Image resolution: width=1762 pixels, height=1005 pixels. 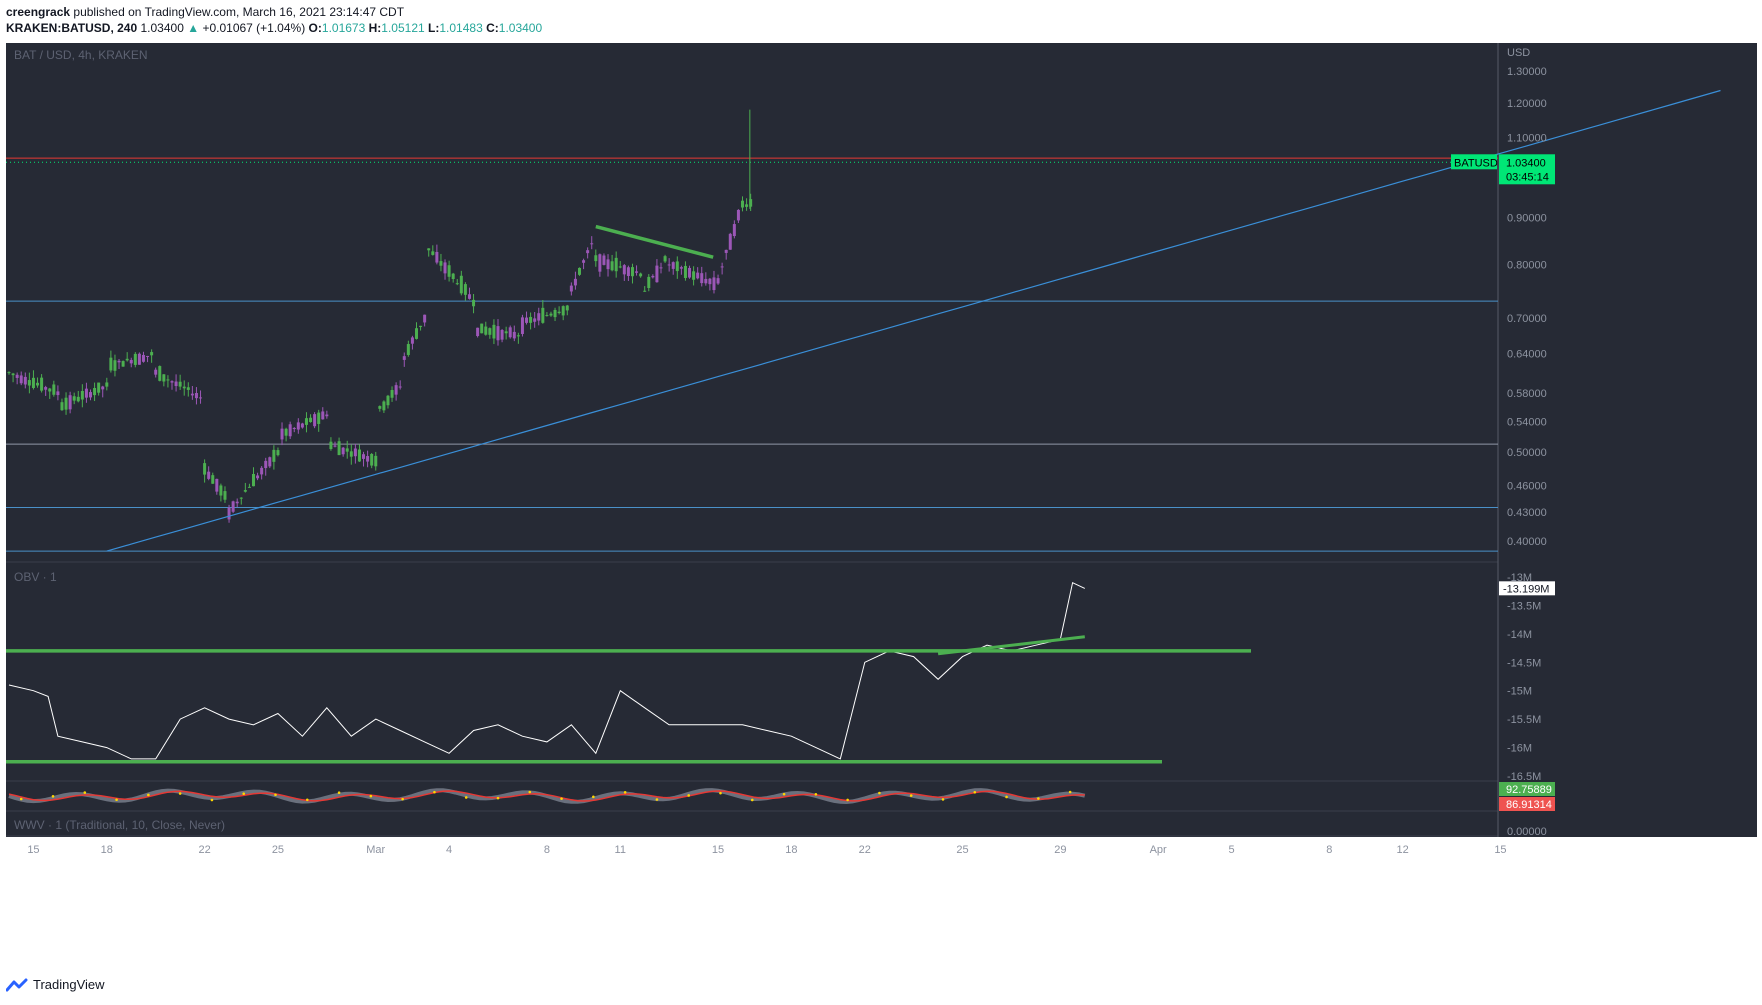 I want to click on time-axis-background, so click(x=881, y=903).